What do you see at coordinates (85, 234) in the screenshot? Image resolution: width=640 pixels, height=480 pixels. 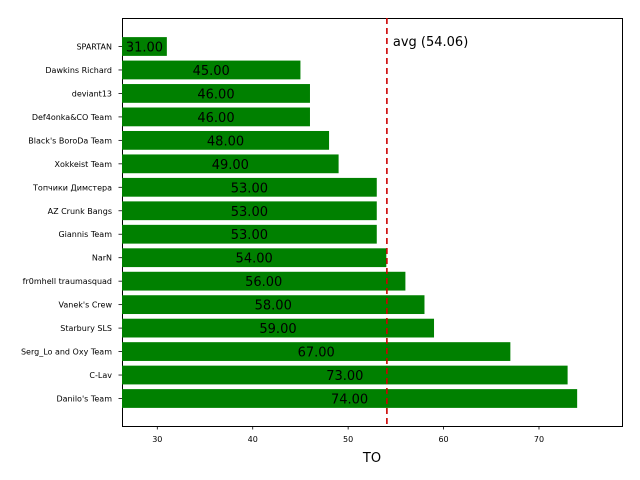 I see `category-label: Giannis Team` at bounding box center [85, 234].